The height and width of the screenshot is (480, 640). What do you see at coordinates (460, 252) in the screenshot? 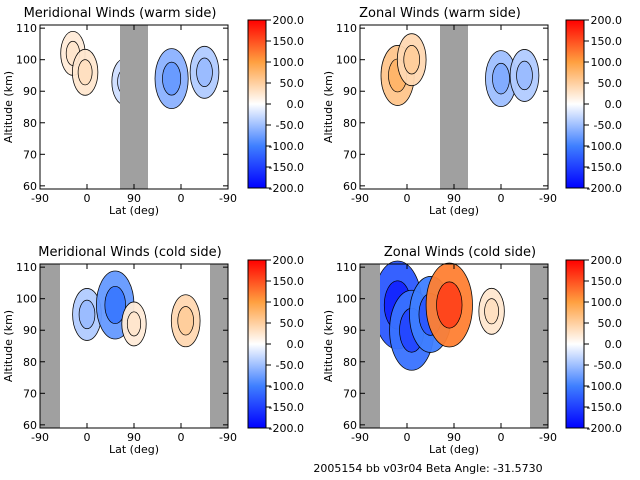
I see `panel-title: Zonal Winds (cold side)` at bounding box center [460, 252].